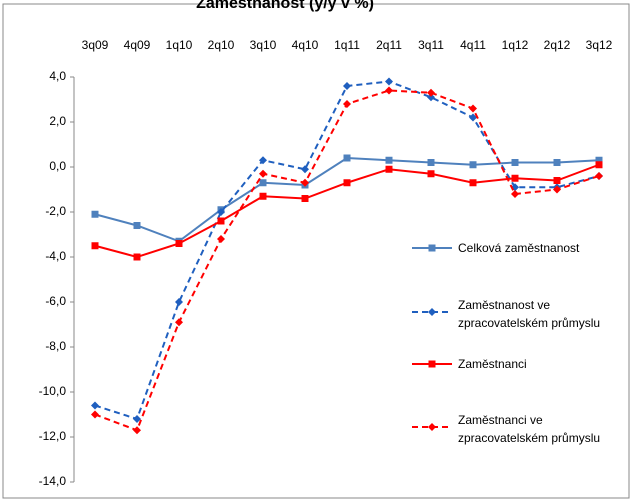 The width and height of the screenshot is (634, 502). What do you see at coordinates (557, 45) in the screenshot?
I see `x-tick-label: 2q12` at bounding box center [557, 45].